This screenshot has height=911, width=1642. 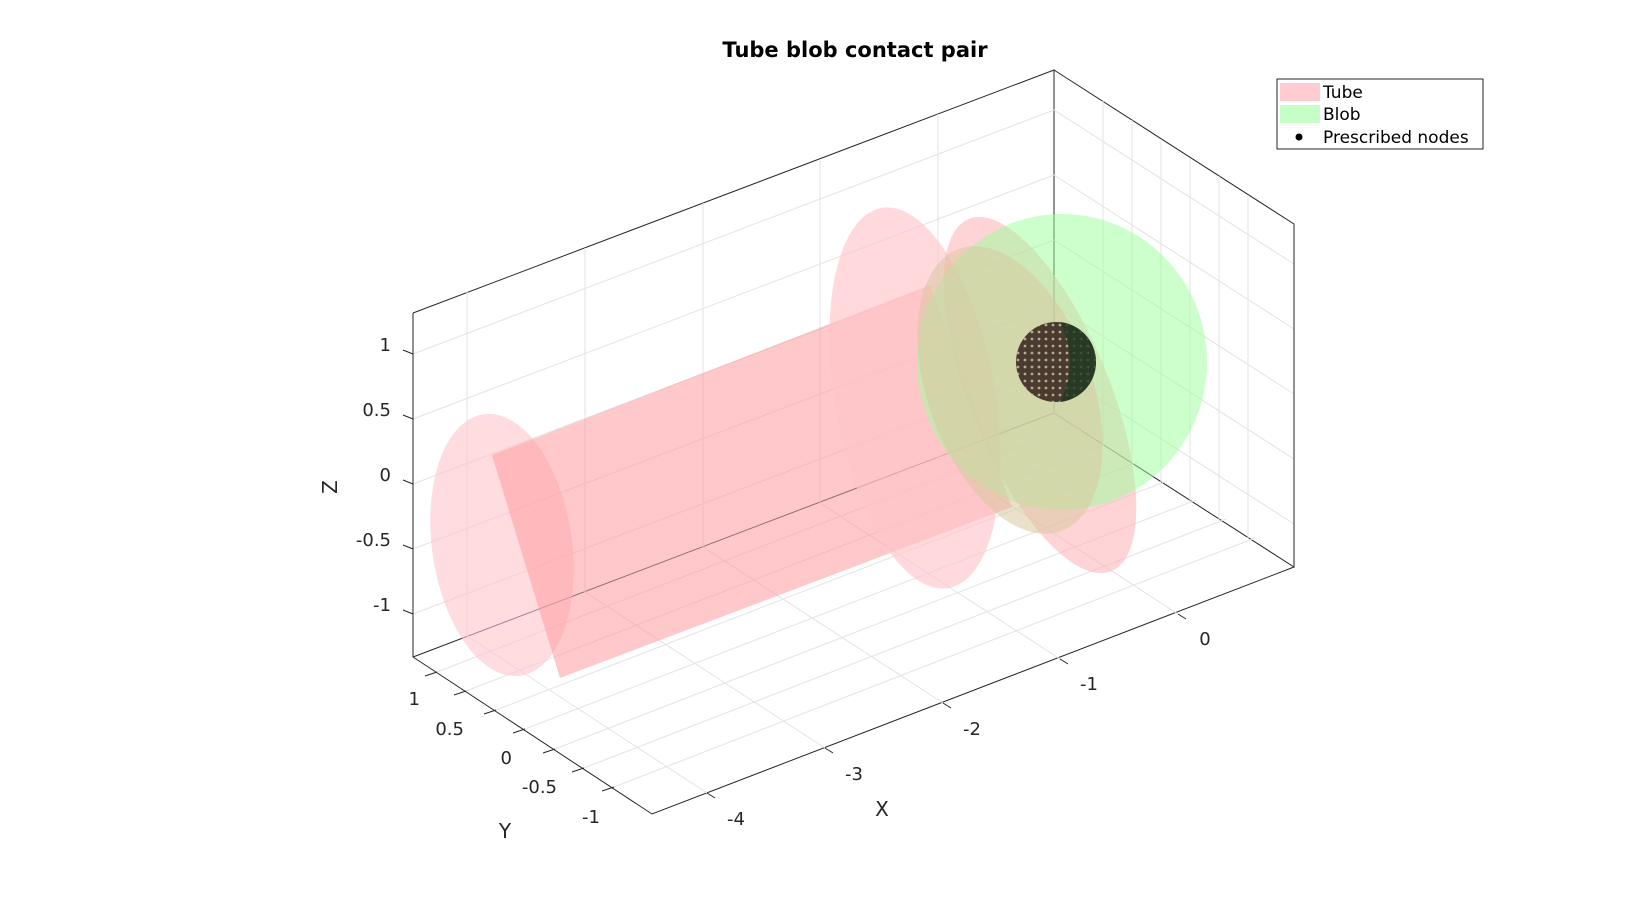 What do you see at coordinates (414, 699) in the screenshot?
I see `y-tick: 1` at bounding box center [414, 699].